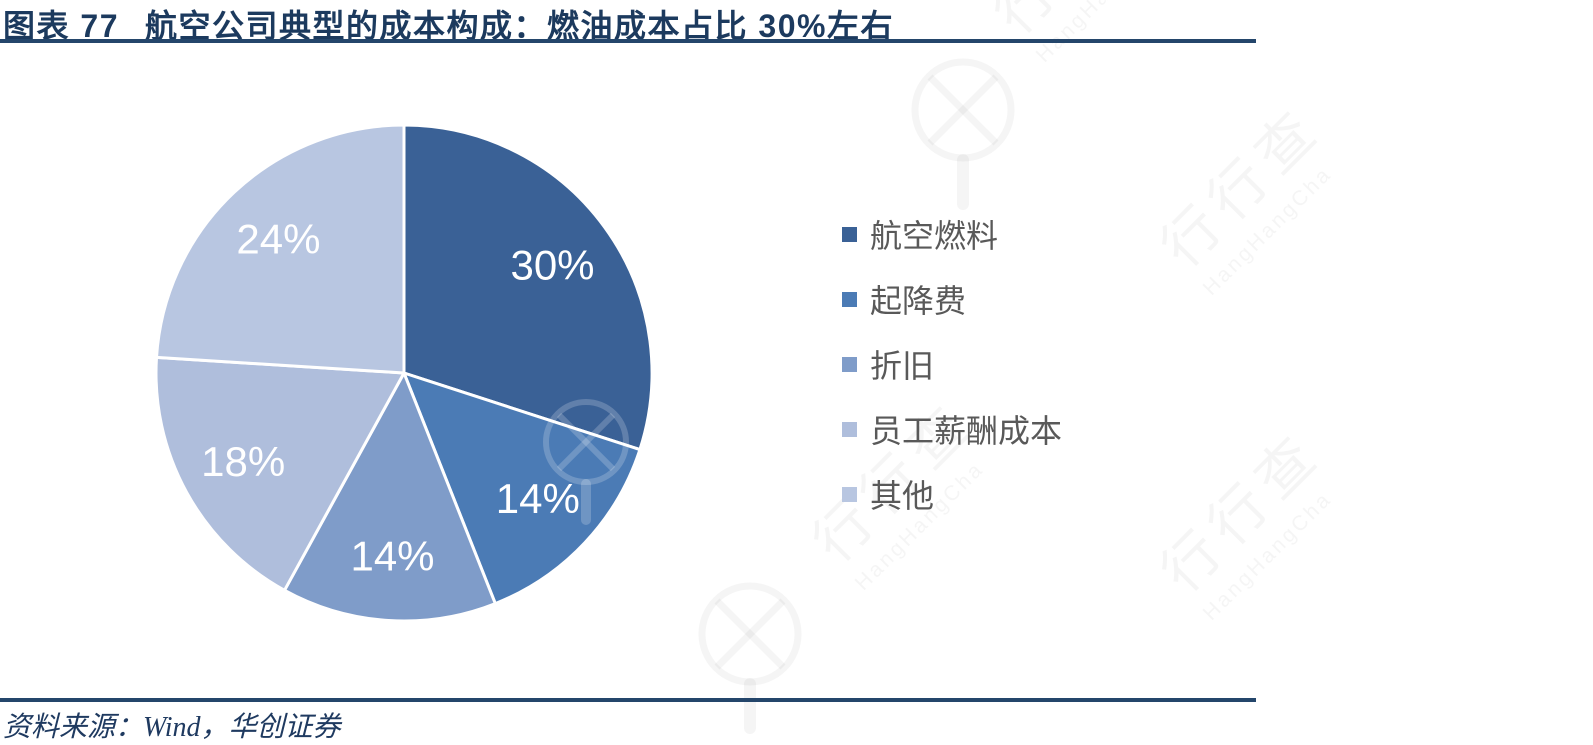 Image resolution: width=1593 pixels, height=745 pixels. I want to click on legend-item-1: 航空燃料, so click(952, 235).